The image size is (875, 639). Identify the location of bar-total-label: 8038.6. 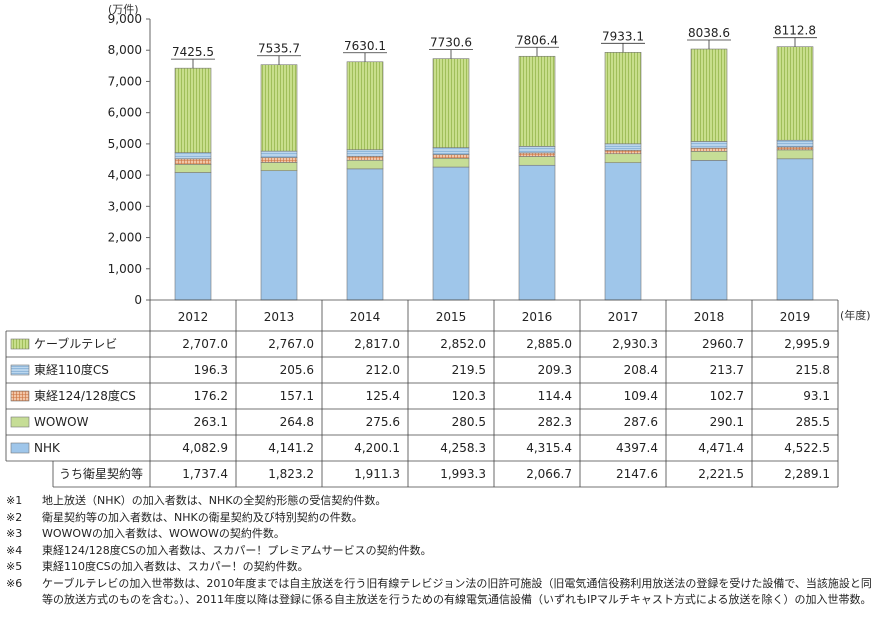
(709, 33).